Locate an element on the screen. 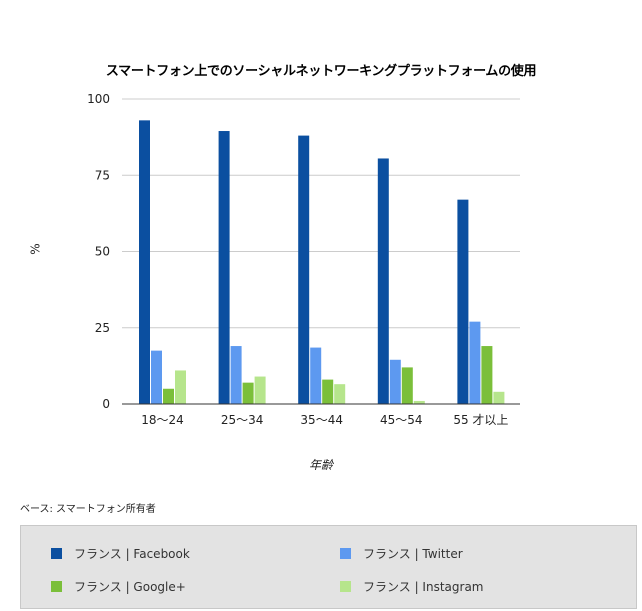  legend-label-instagram: フランス | Instagram is located at coordinates (423, 587).